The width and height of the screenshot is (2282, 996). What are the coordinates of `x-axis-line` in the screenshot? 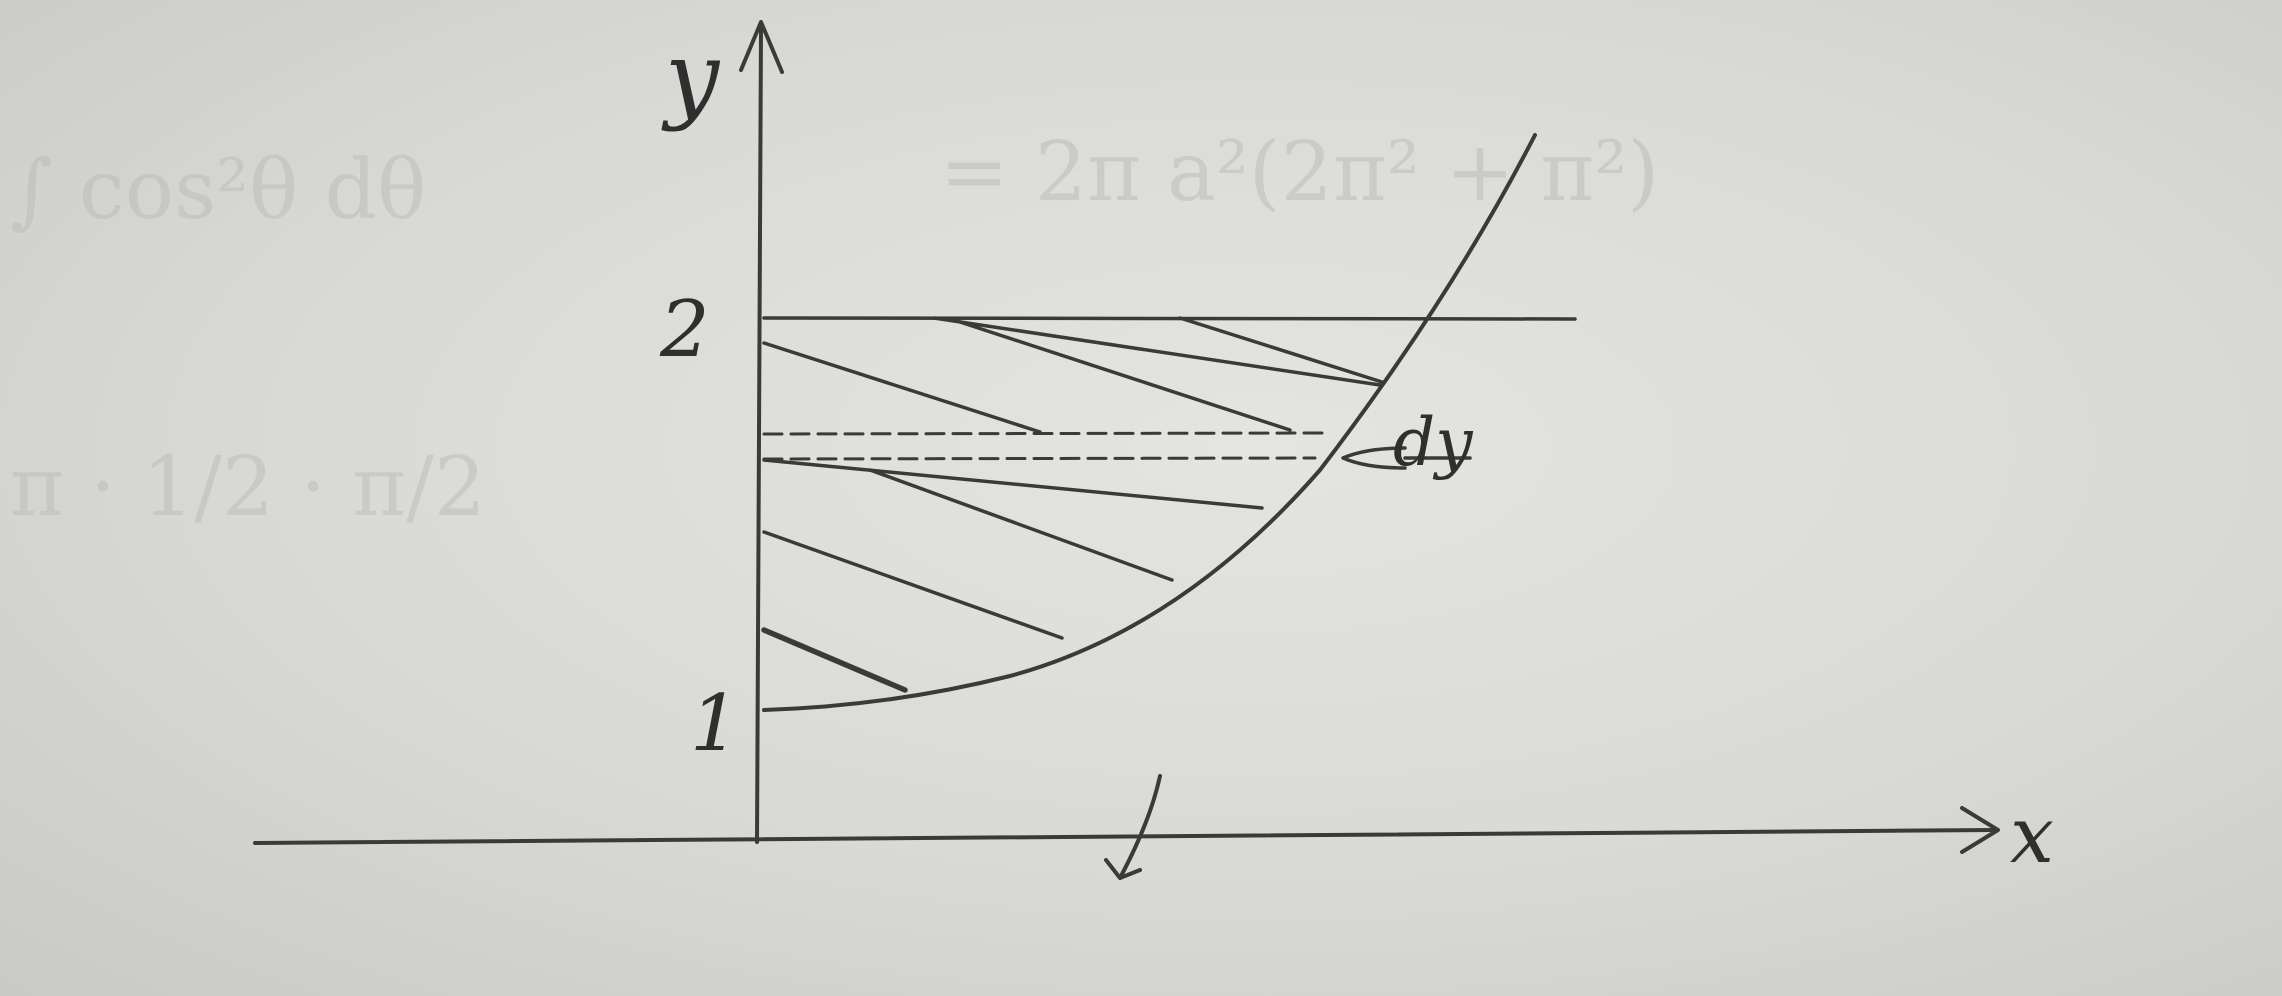 It's located at (1125, 836).